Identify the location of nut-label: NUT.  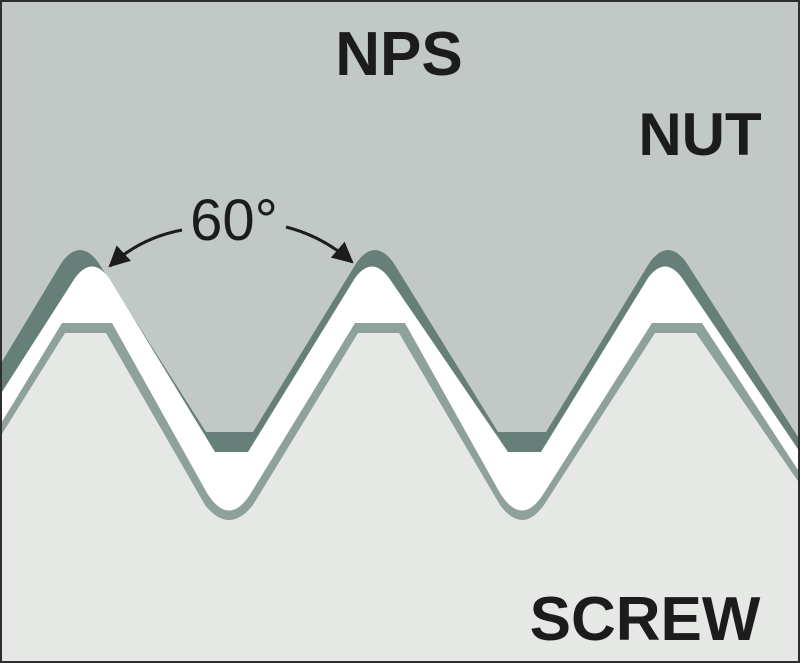
(699, 134).